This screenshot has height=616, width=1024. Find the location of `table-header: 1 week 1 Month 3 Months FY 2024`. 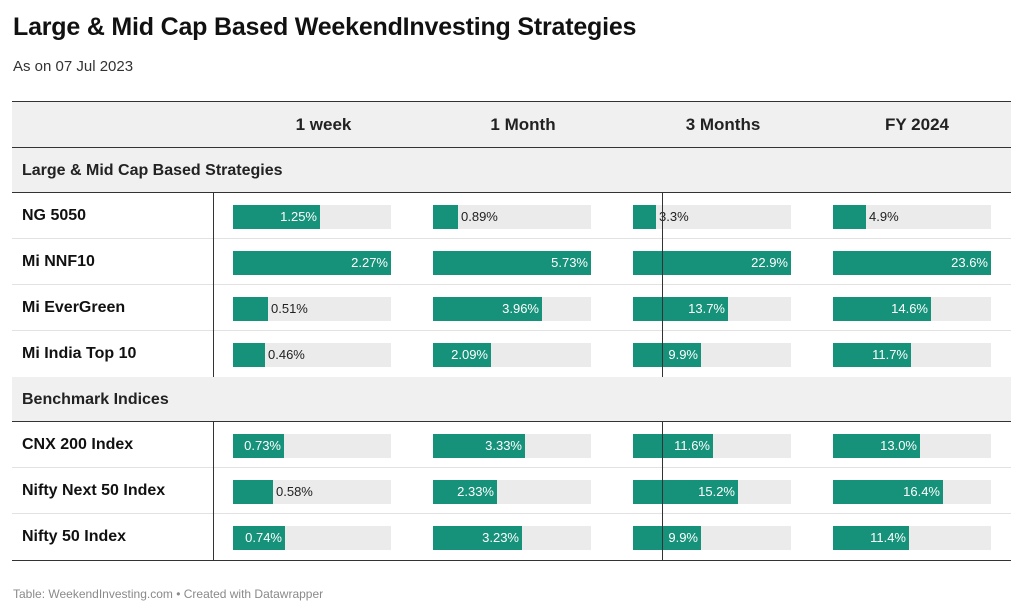

table-header: 1 week 1 Month 3 Months FY 2024 is located at coordinates (511, 125).